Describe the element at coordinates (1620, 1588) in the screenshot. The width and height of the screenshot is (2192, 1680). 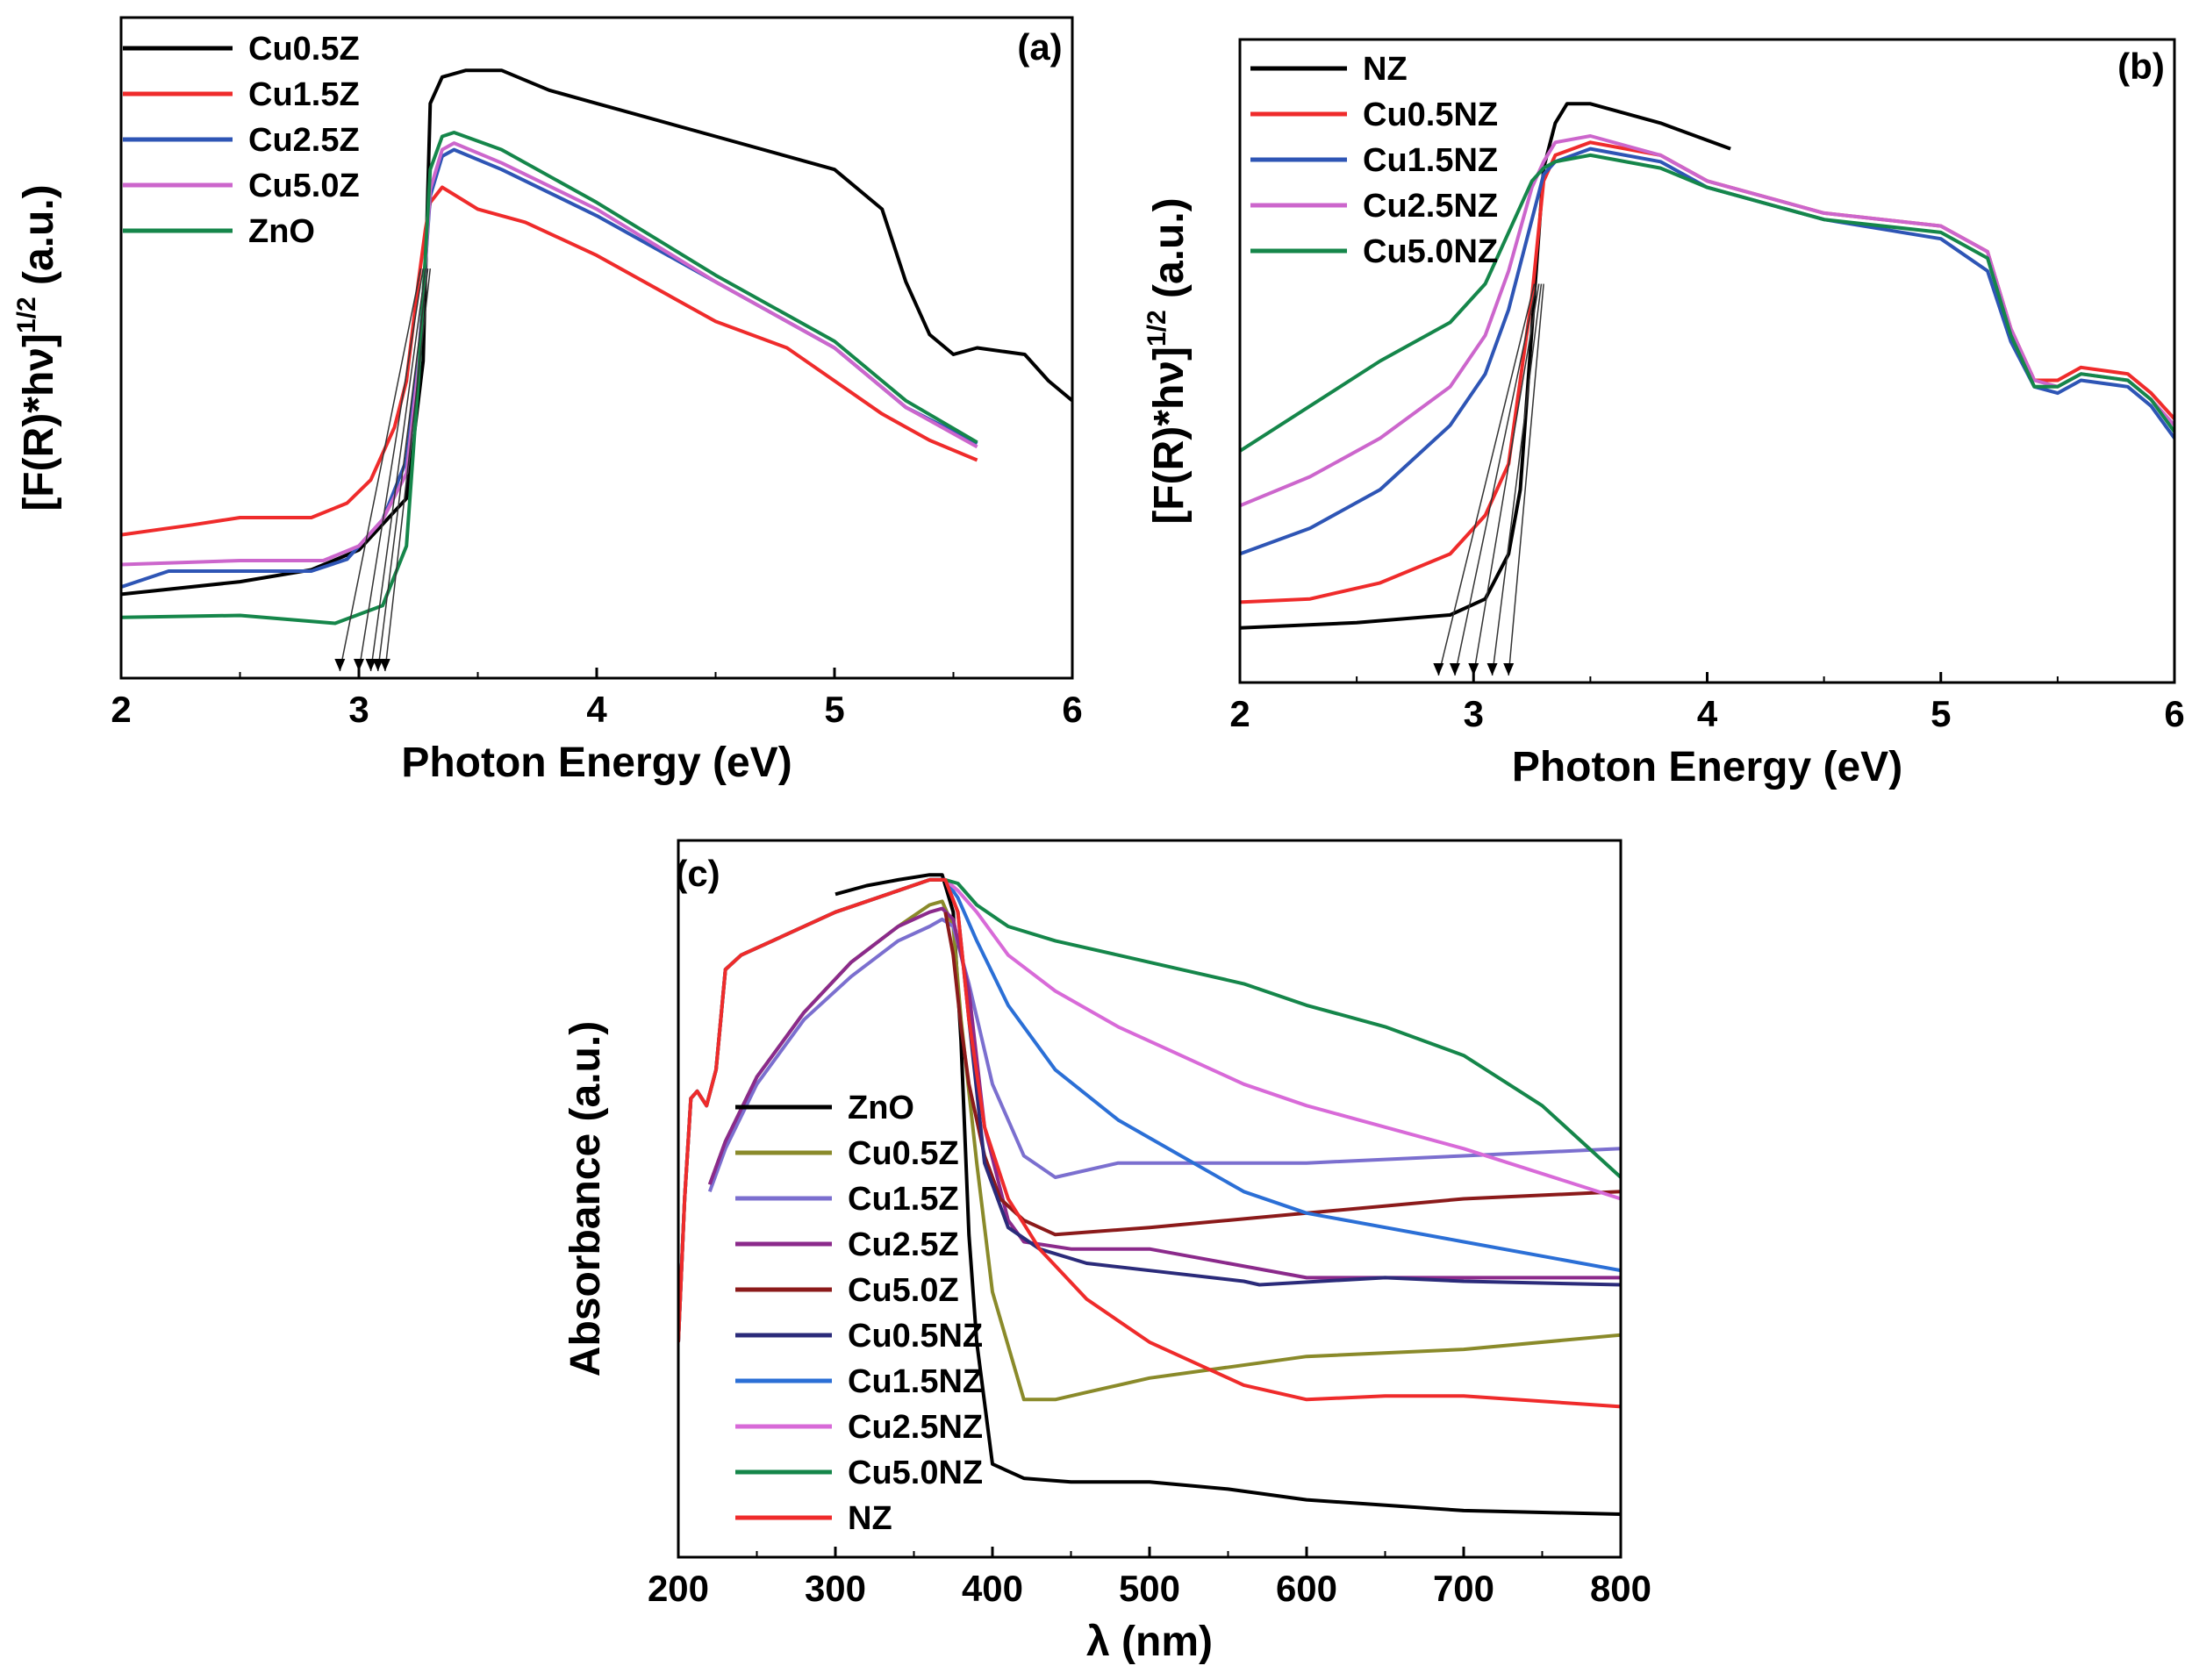
I see `x-tick-label: 800` at that location.